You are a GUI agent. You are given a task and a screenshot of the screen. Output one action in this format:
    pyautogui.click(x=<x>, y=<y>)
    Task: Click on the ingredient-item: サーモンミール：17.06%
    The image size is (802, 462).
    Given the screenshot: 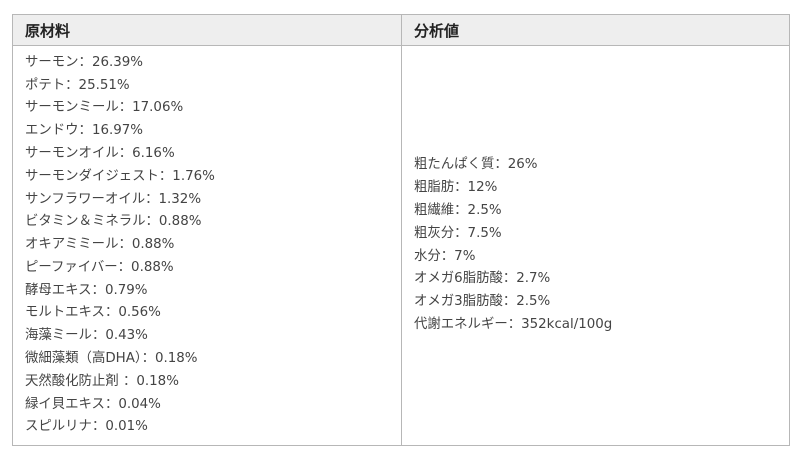 What is the action you would take?
    pyautogui.click(x=104, y=108)
    